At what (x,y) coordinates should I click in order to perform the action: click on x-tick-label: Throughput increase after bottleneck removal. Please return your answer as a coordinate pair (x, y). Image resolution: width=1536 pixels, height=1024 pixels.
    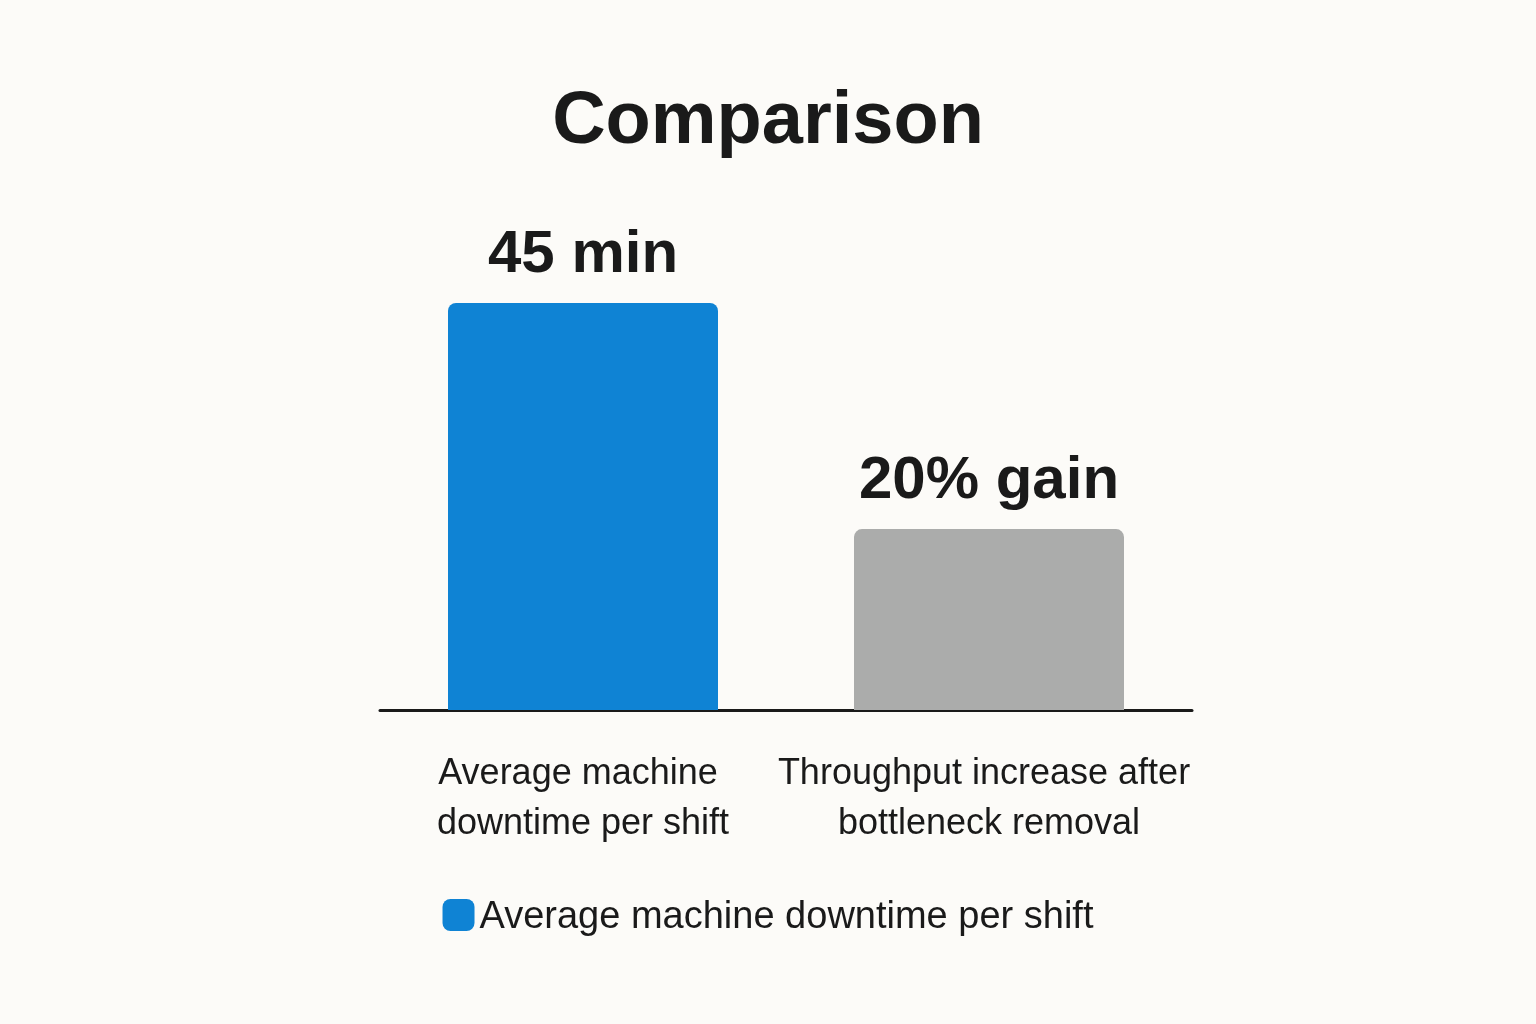
    Looking at the image, I should click on (989, 796).